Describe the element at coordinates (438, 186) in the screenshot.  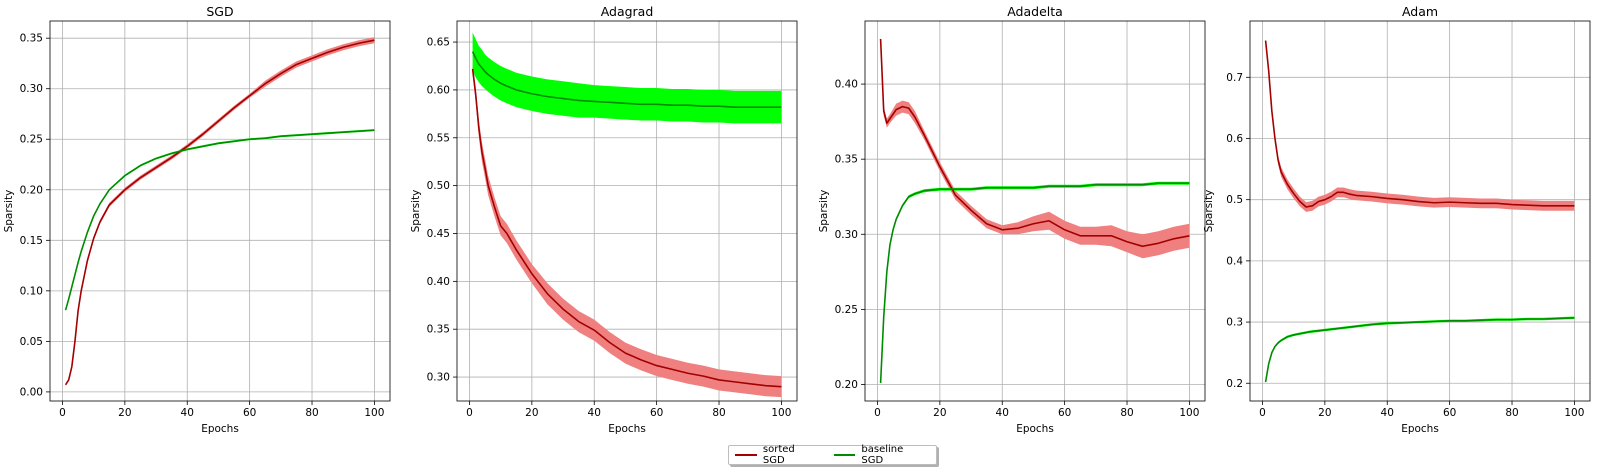
I see `y-tick-label: 0.50` at that location.